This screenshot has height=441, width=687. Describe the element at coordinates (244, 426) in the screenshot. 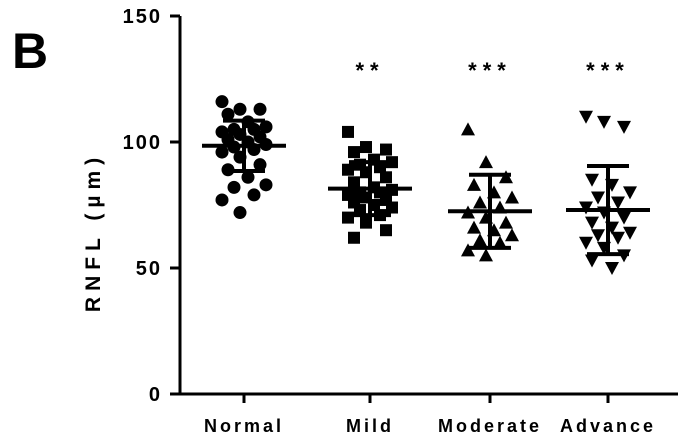

I see `x-tick-label: Normal` at that location.